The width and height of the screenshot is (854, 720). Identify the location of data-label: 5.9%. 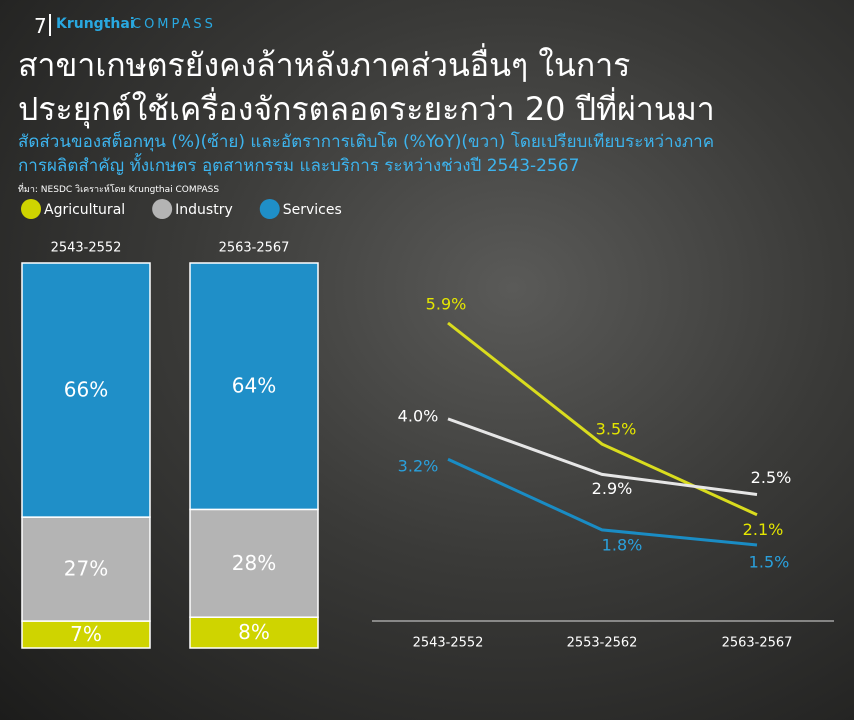
(446, 304).